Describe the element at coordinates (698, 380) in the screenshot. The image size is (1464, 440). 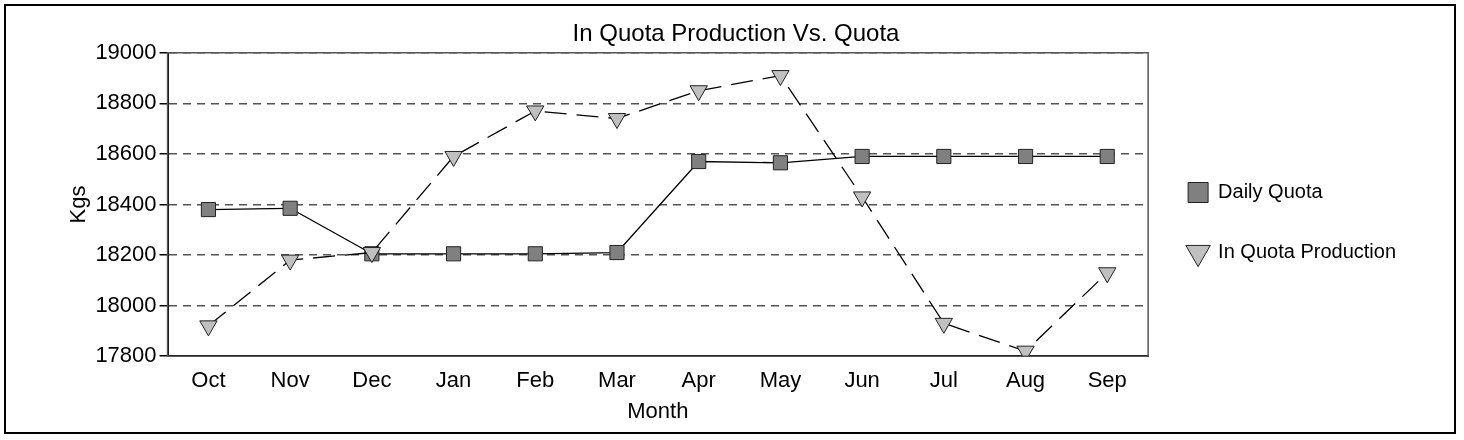
I see `x-tick-label: Apr` at that location.